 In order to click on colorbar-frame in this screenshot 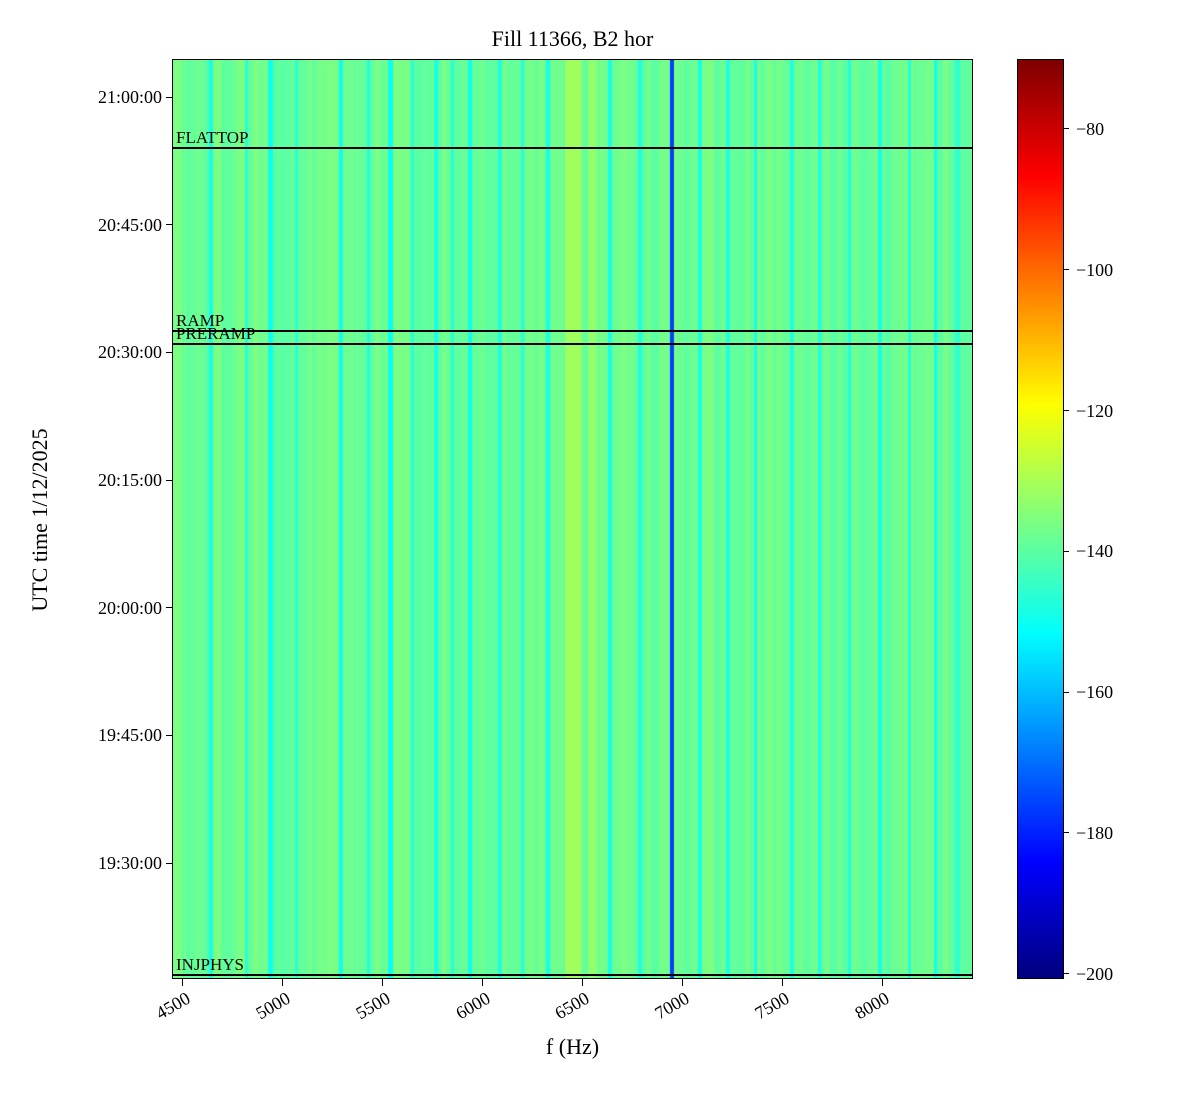, I will do `click(1040, 519)`.